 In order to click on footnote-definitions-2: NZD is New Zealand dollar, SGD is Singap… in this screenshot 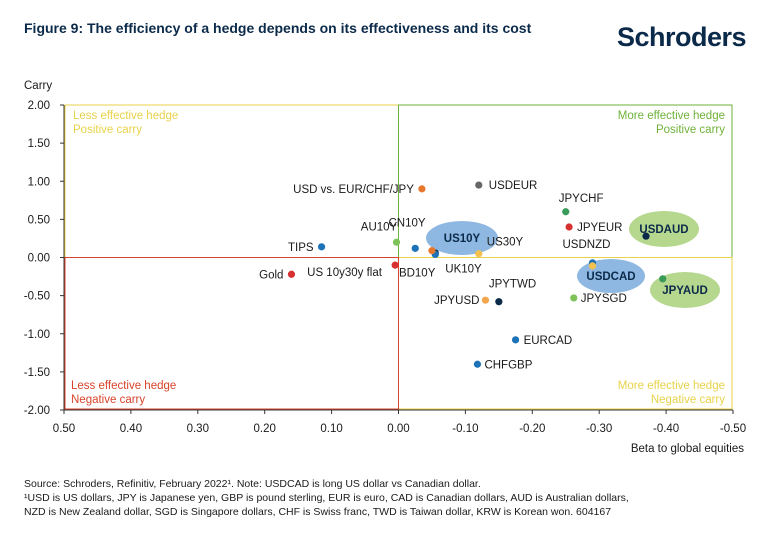, I will do `click(318, 512)`.